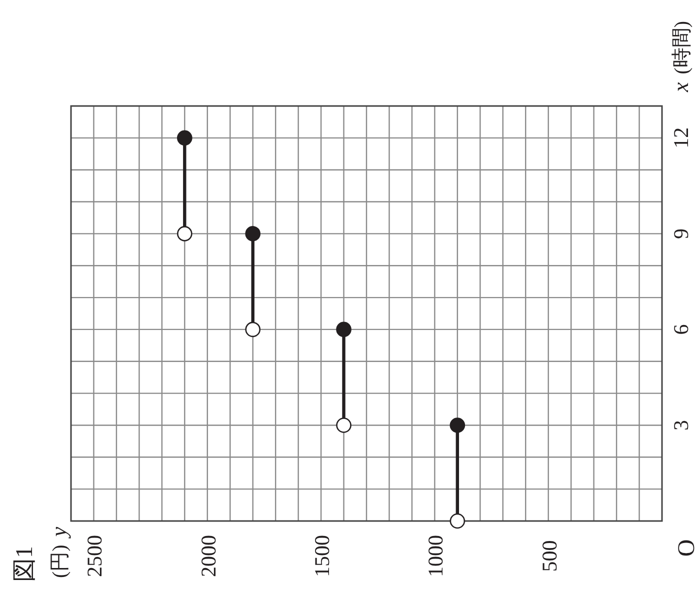  I want to click on y-tick-label: 12, so click(681, 137).